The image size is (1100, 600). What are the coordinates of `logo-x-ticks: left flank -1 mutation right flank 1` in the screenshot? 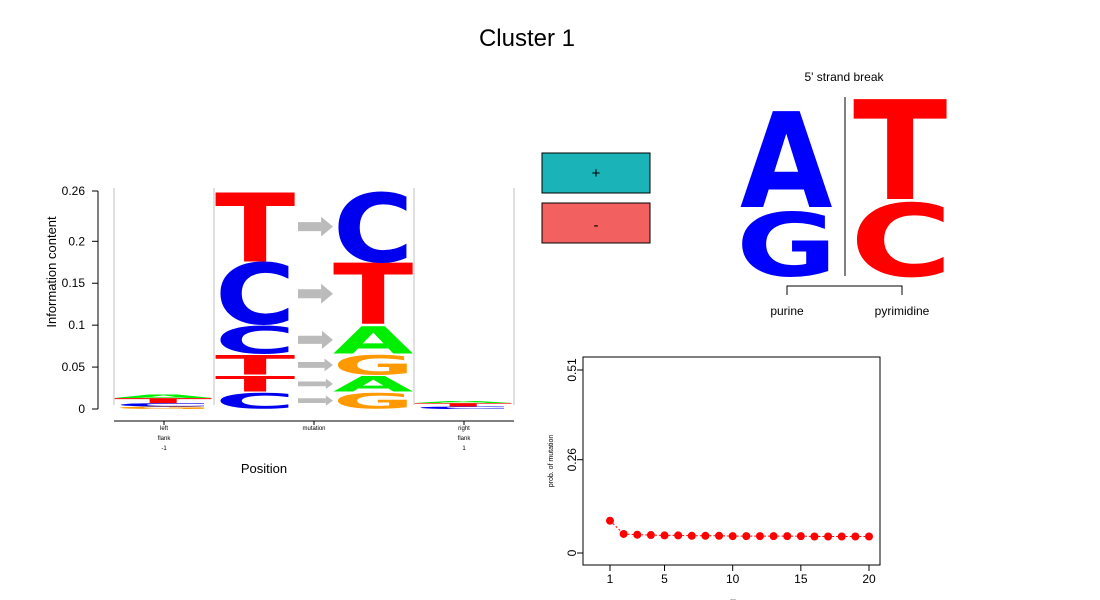 It's located at (315, 436).